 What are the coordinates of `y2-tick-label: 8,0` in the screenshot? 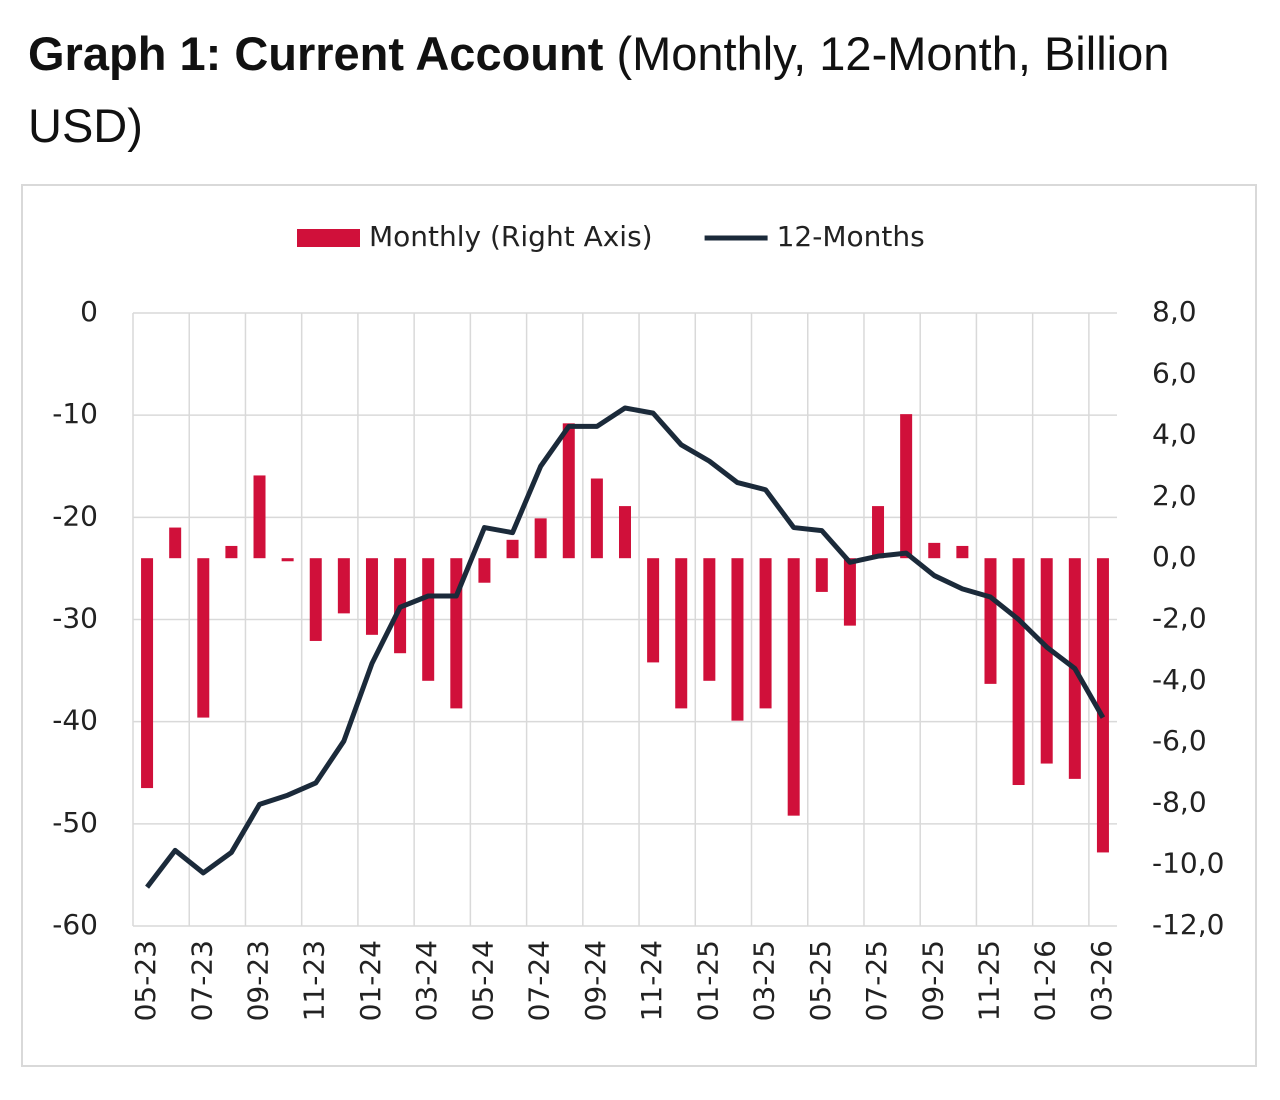 It's located at (1174, 311).